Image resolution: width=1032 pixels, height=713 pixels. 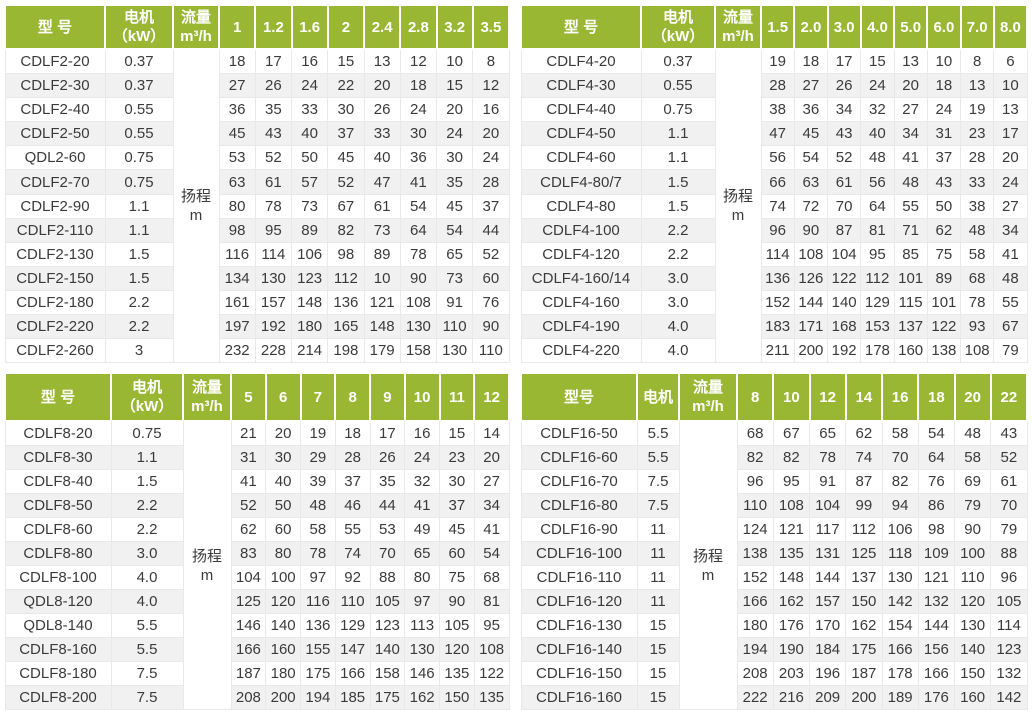 What do you see at coordinates (352, 530) in the screenshot?
I see `head-value-cell: 55` at bounding box center [352, 530].